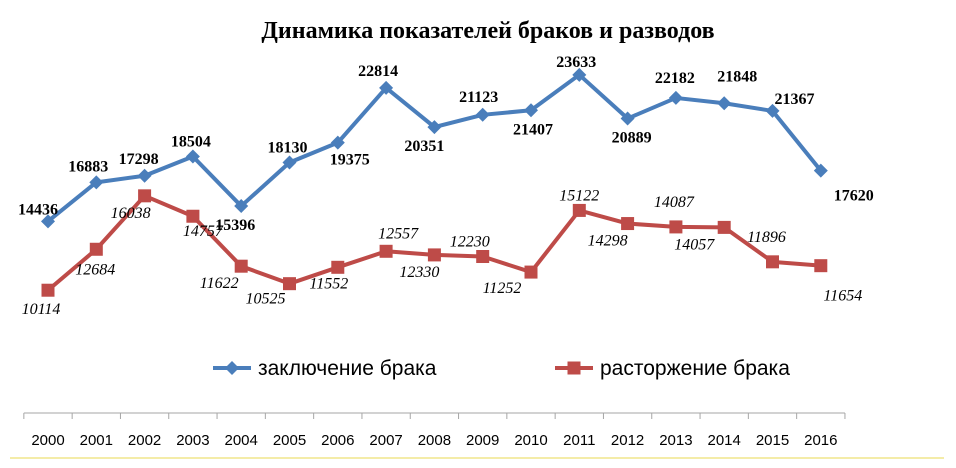 The width and height of the screenshot is (956, 468). I want to click on legend-item-divorce: расторжение брака, so click(672, 368).